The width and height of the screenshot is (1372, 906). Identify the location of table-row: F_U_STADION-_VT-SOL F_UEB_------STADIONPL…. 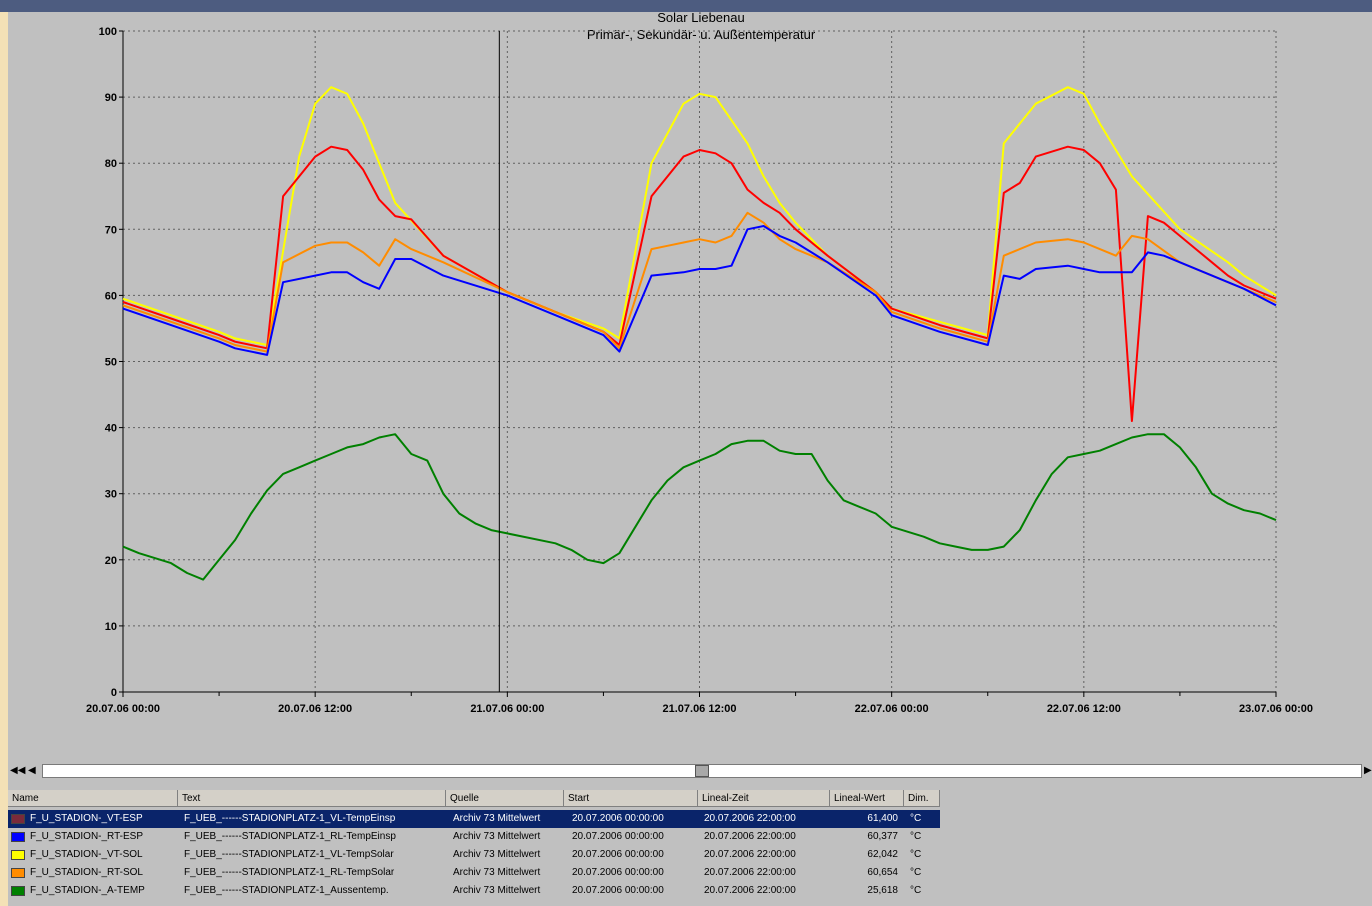
(690, 855).